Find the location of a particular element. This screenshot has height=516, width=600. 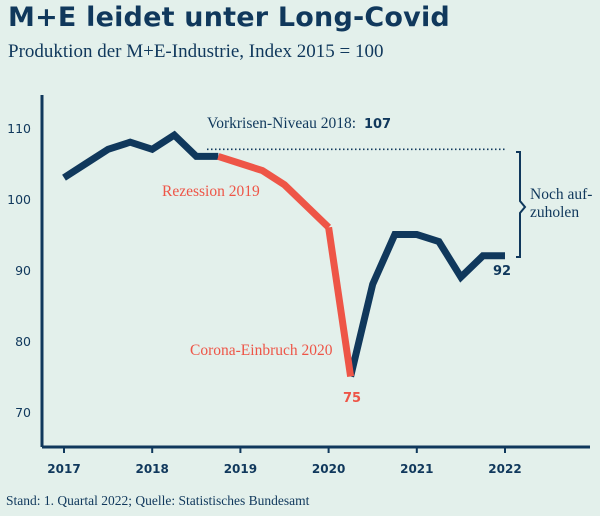

gap-brace is located at coordinates (521, 204).